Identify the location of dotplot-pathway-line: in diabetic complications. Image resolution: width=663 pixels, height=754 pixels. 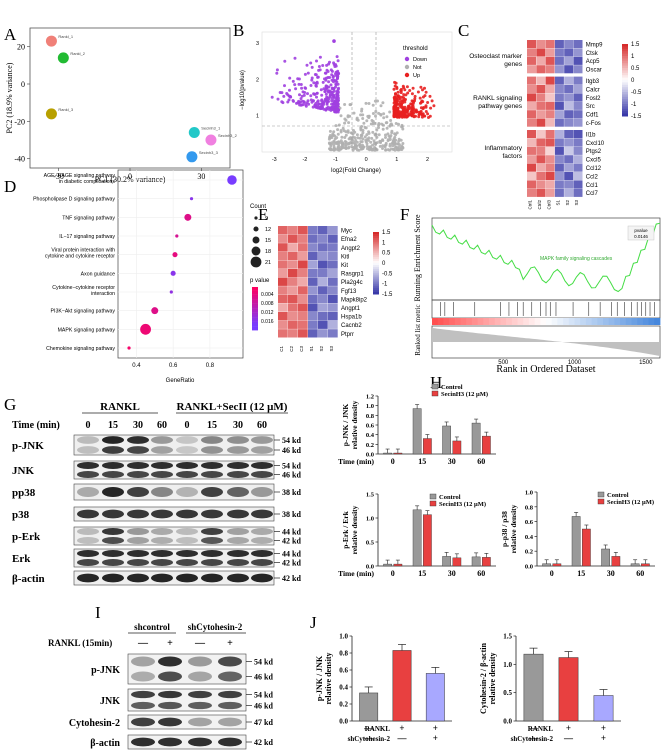
(87, 182).